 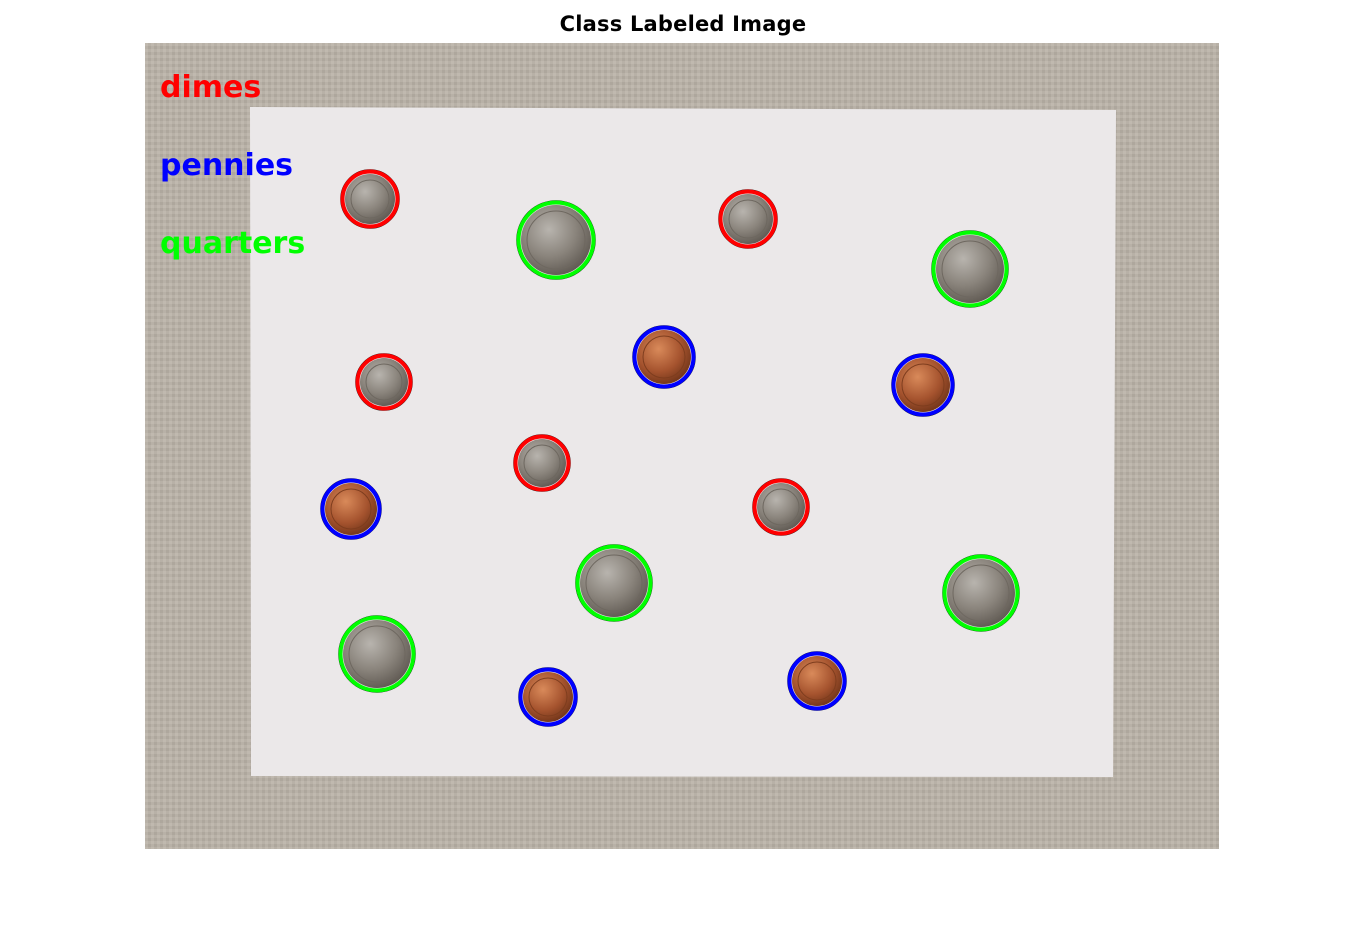 What do you see at coordinates (233, 243) in the screenshot?
I see `legend-quarters: quarters` at bounding box center [233, 243].